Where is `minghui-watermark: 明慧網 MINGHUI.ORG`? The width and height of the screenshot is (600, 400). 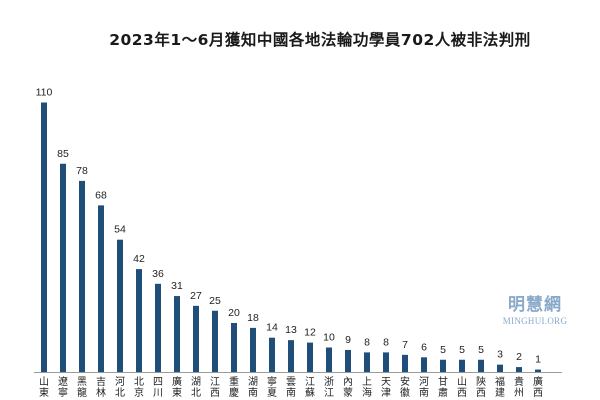 minghui-watermark: 明慧網 MINGHUI.ORG is located at coordinates (535, 308).